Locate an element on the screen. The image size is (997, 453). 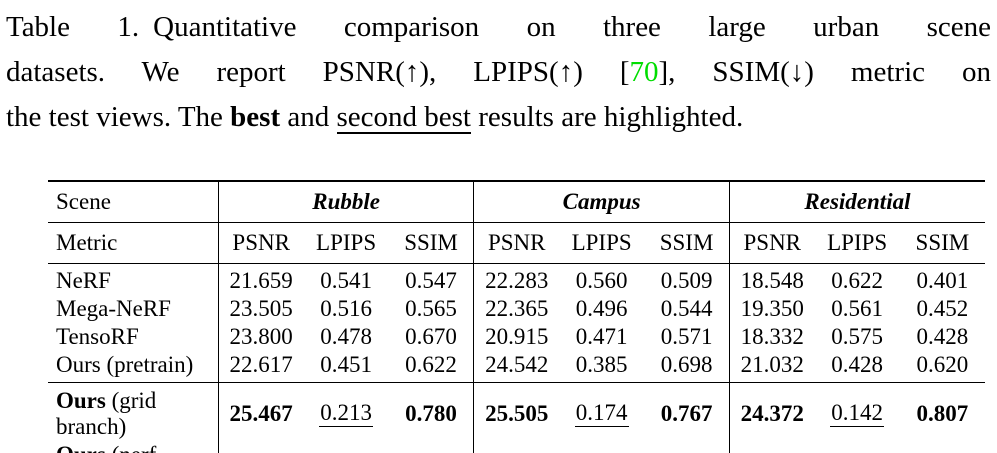
text-segment: 0.544 is located at coordinates (686, 308).